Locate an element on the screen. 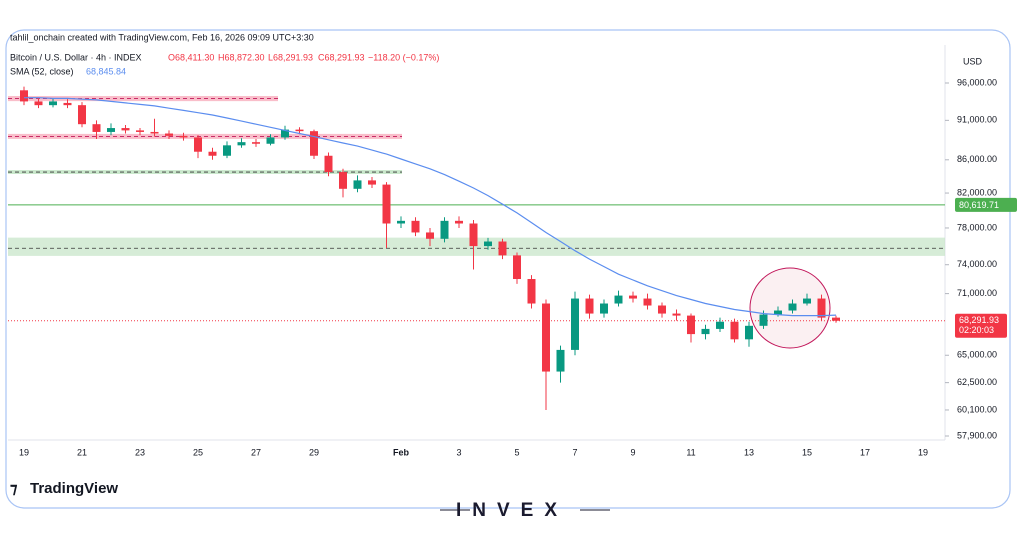 The height and width of the screenshot is (543, 1024). sma-value: 68,845.84 is located at coordinates (106, 71).